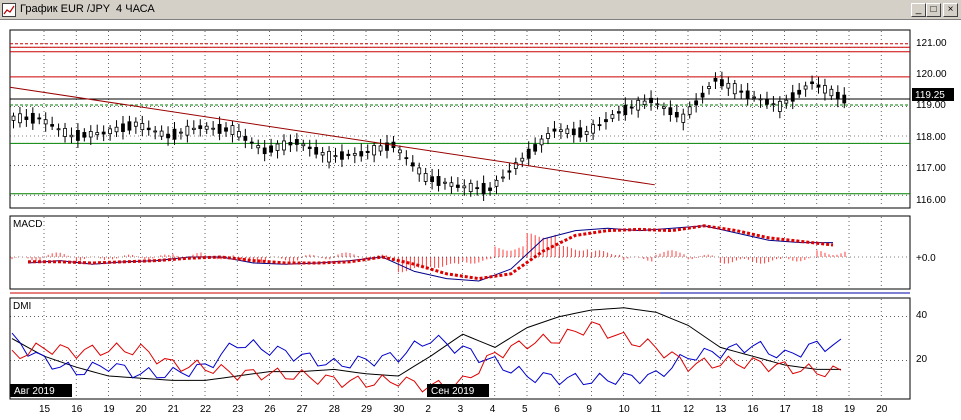 The width and height of the screenshot is (961, 420). I want to click on x-tick-label: 9, so click(589, 409).